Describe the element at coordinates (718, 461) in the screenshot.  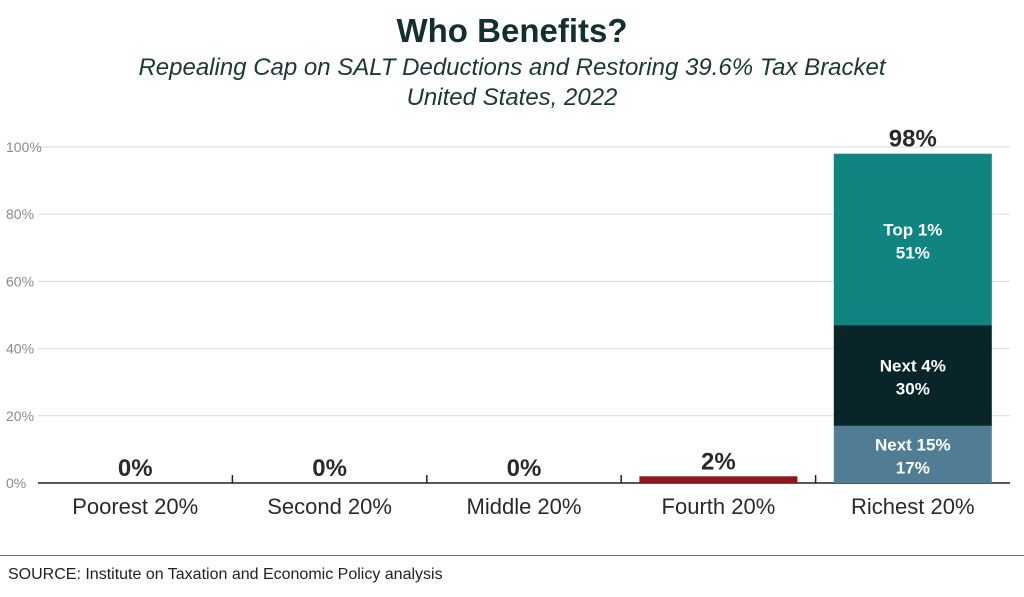
I see `data-label: 2%` at that location.